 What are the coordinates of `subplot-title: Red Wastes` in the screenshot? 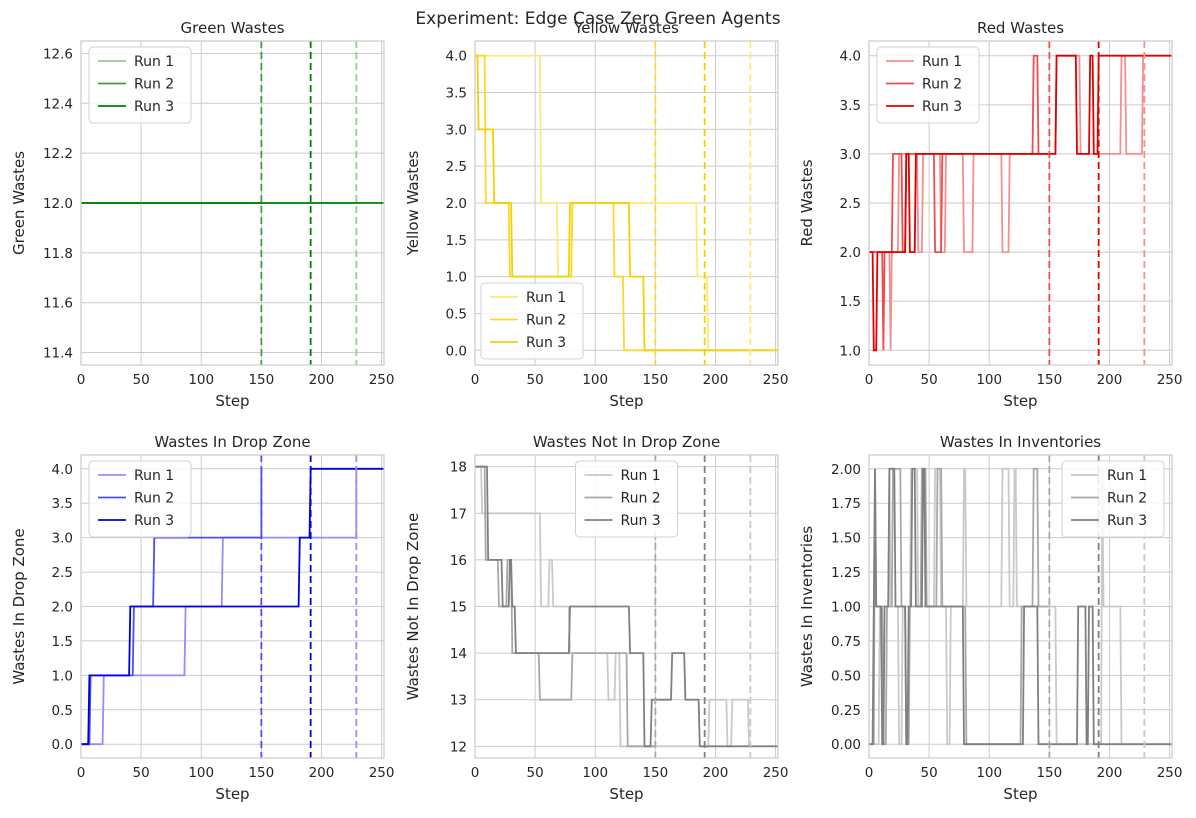 It's located at (1020, 28).